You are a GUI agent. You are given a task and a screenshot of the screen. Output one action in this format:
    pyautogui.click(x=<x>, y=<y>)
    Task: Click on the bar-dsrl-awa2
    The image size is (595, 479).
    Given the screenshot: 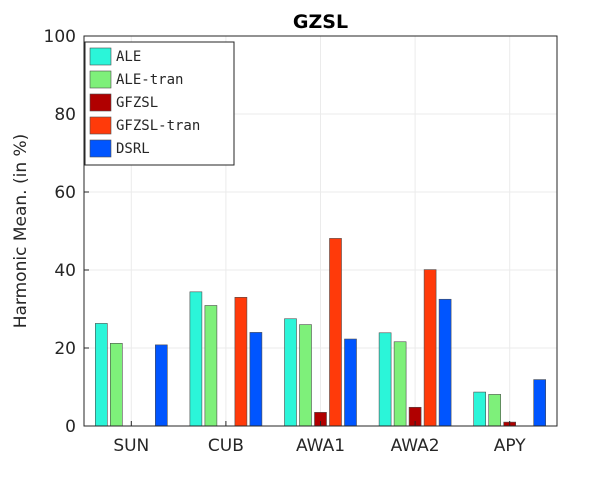 What is the action you would take?
    pyautogui.click(x=445, y=362)
    